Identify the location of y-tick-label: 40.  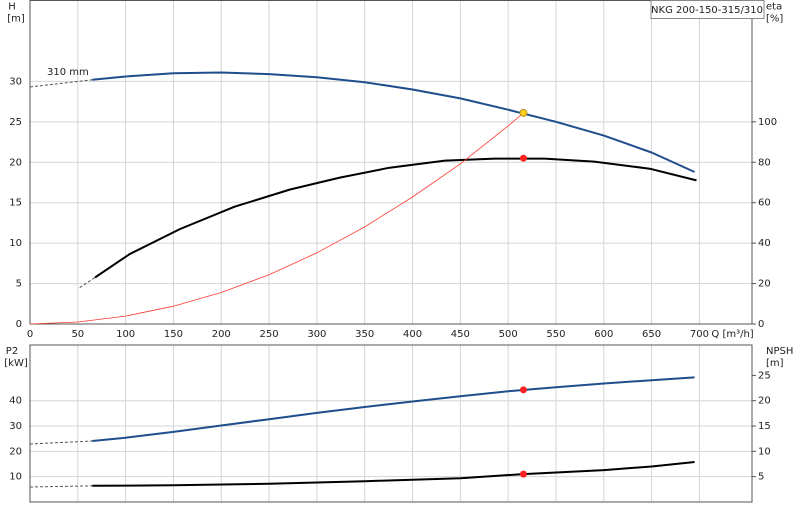
(15, 401).